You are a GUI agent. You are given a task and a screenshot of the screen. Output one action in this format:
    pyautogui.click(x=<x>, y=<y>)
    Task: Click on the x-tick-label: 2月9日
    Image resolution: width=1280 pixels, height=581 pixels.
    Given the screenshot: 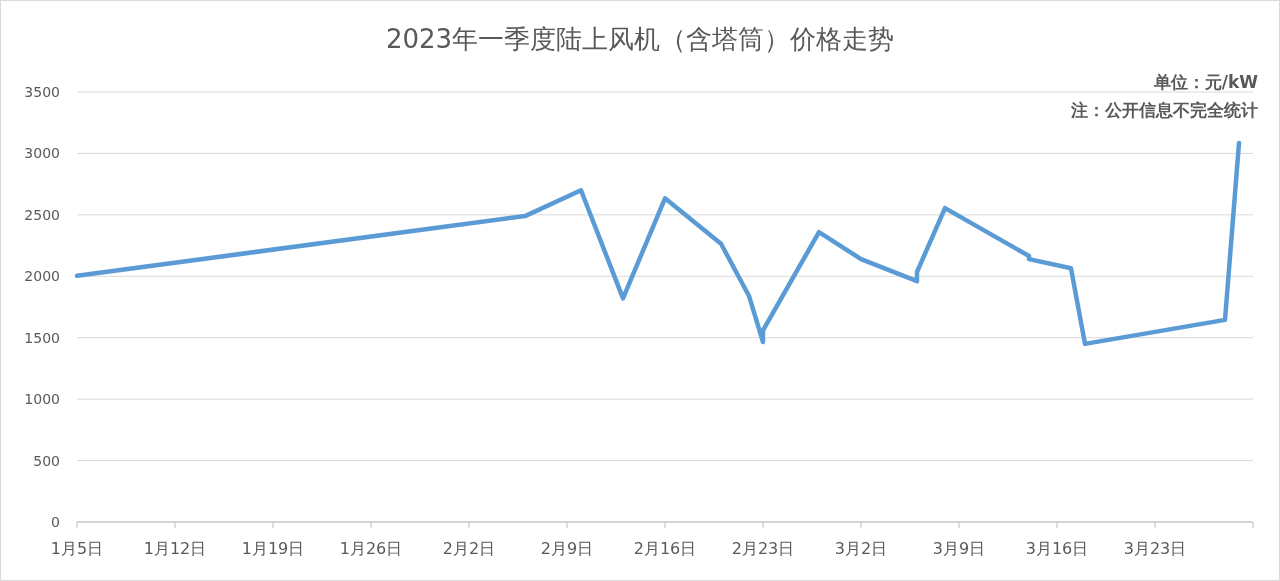 What is the action you would take?
    pyautogui.click(x=567, y=548)
    